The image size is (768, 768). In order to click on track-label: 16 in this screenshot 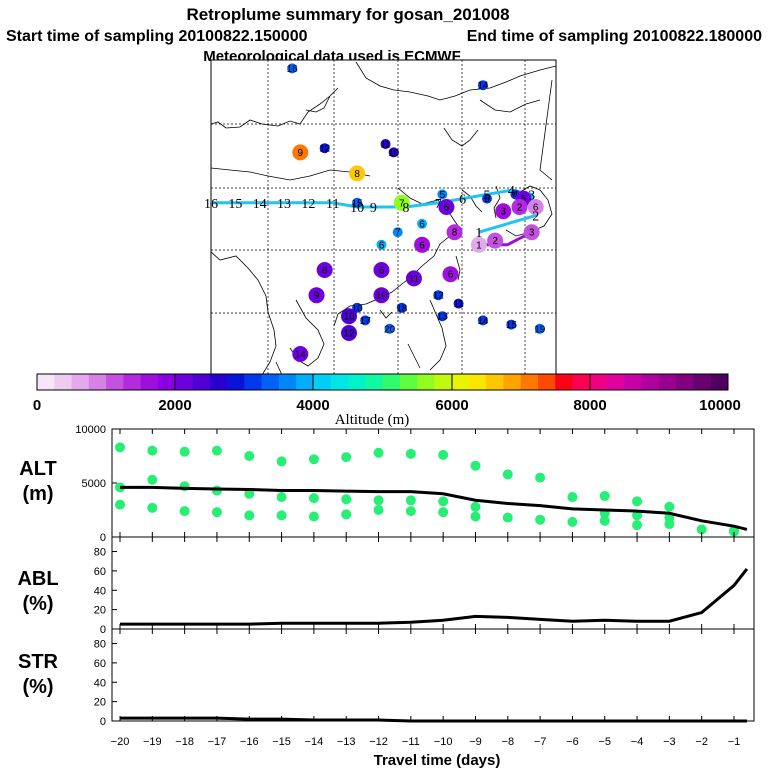, I will do `click(211, 204)`.